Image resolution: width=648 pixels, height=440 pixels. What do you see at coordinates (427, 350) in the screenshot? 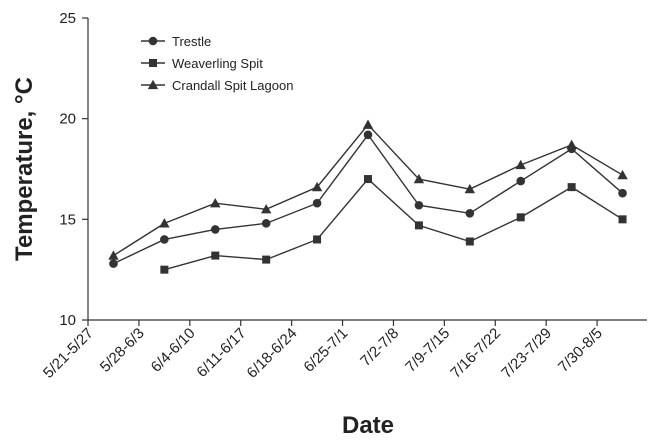
I see `x-tick-label: 7/9-7/15` at bounding box center [427, 350].